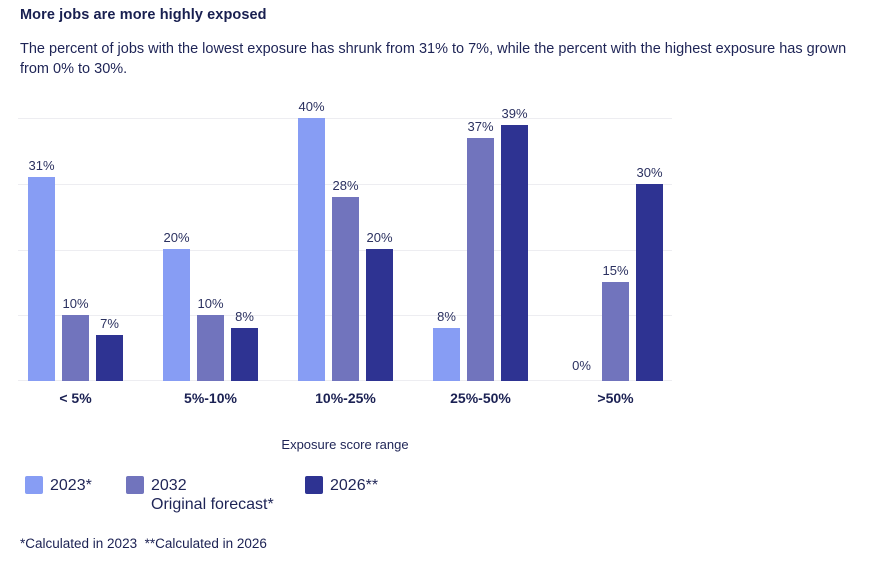 Image resolution: width=869 pixels, height=563 pixels. I want to click on x-axis-category-labels: < 5% 5%-10% 10%-25% 25%-50% >50%, so click(345, 399).